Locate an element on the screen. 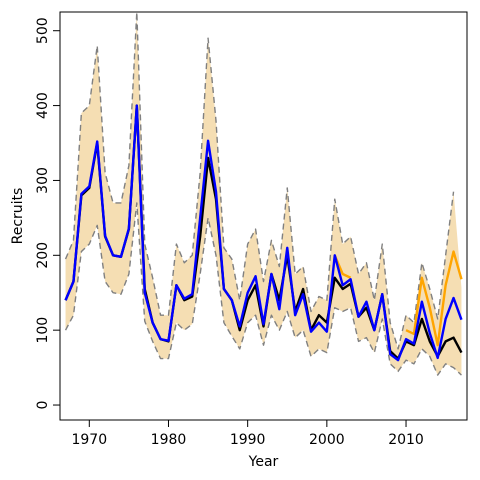 The image size is (480, 480). x-axis: 1970 1980 1990 2000 2010 is located at coordinates (247, 434).